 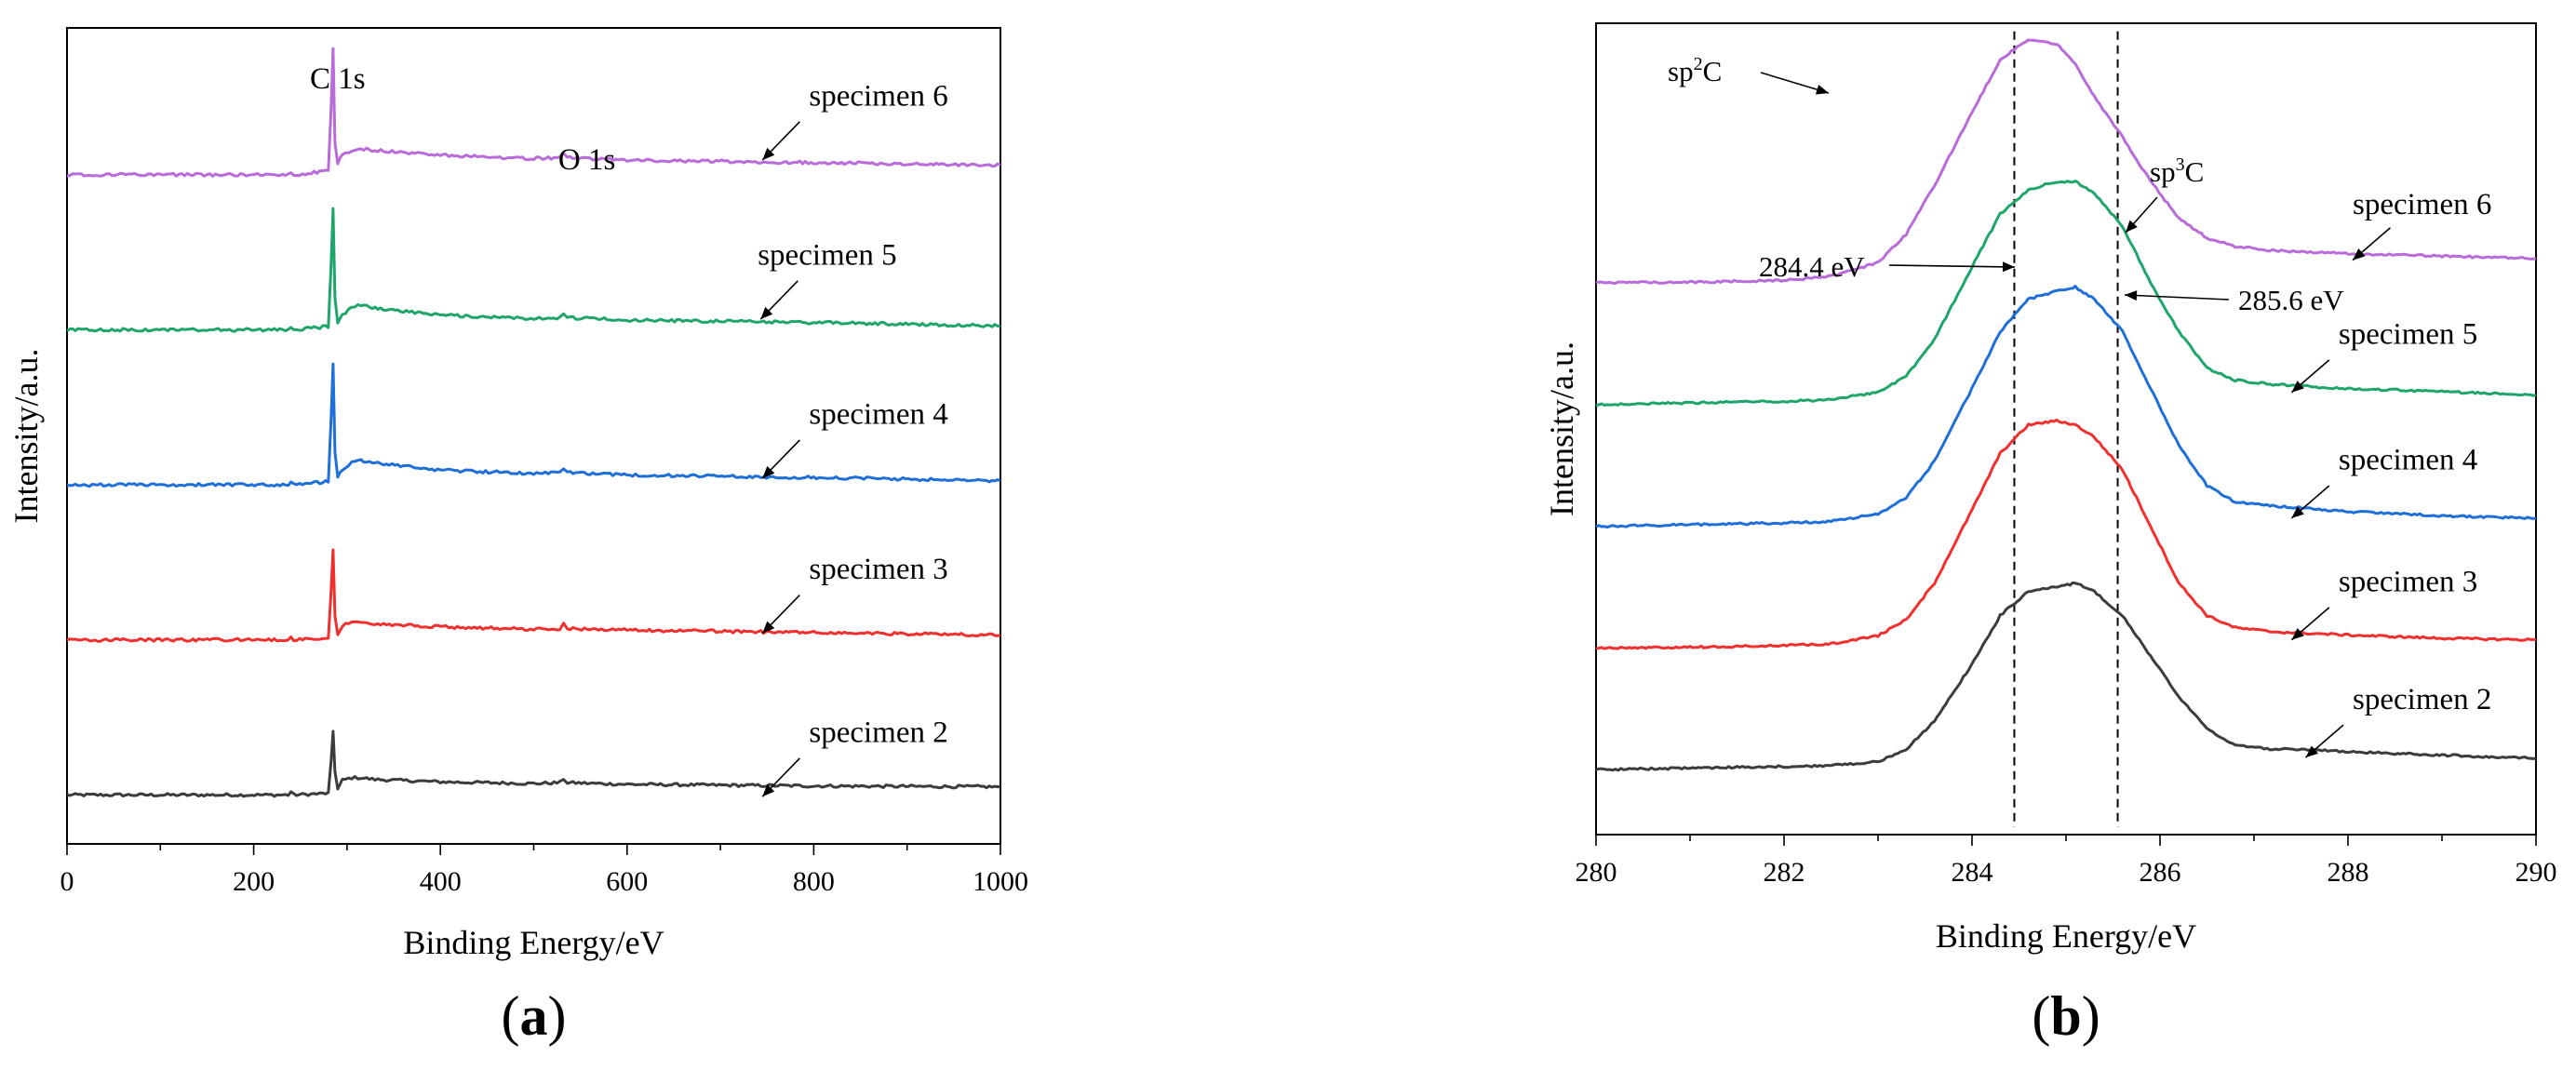 What do you see at coordinates (2141, 215) in the screenshot?
I see `annotation-sp3c-arrow` at bounding box center [2141, 215].